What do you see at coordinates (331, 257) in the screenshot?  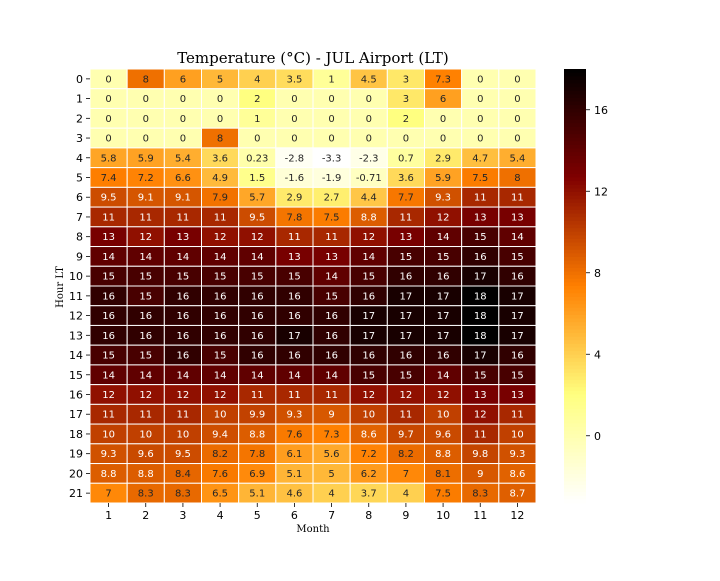 I see `cell-value-label: 13` at bounding box center [331, 257].